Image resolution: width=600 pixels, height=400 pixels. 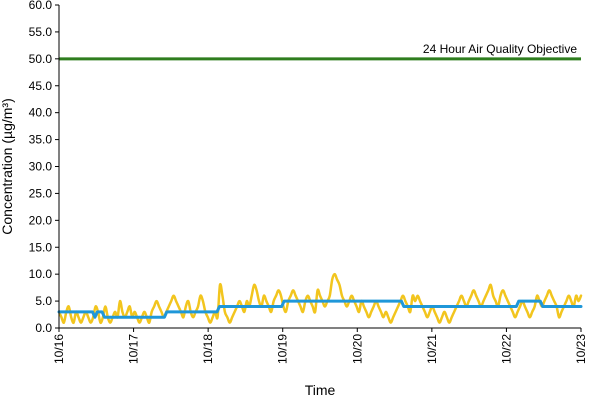 What do you see at coordinates (432, 349) in the screenshot?
I see `x-tick-label: 10/21` at bounding box center [432, 349].